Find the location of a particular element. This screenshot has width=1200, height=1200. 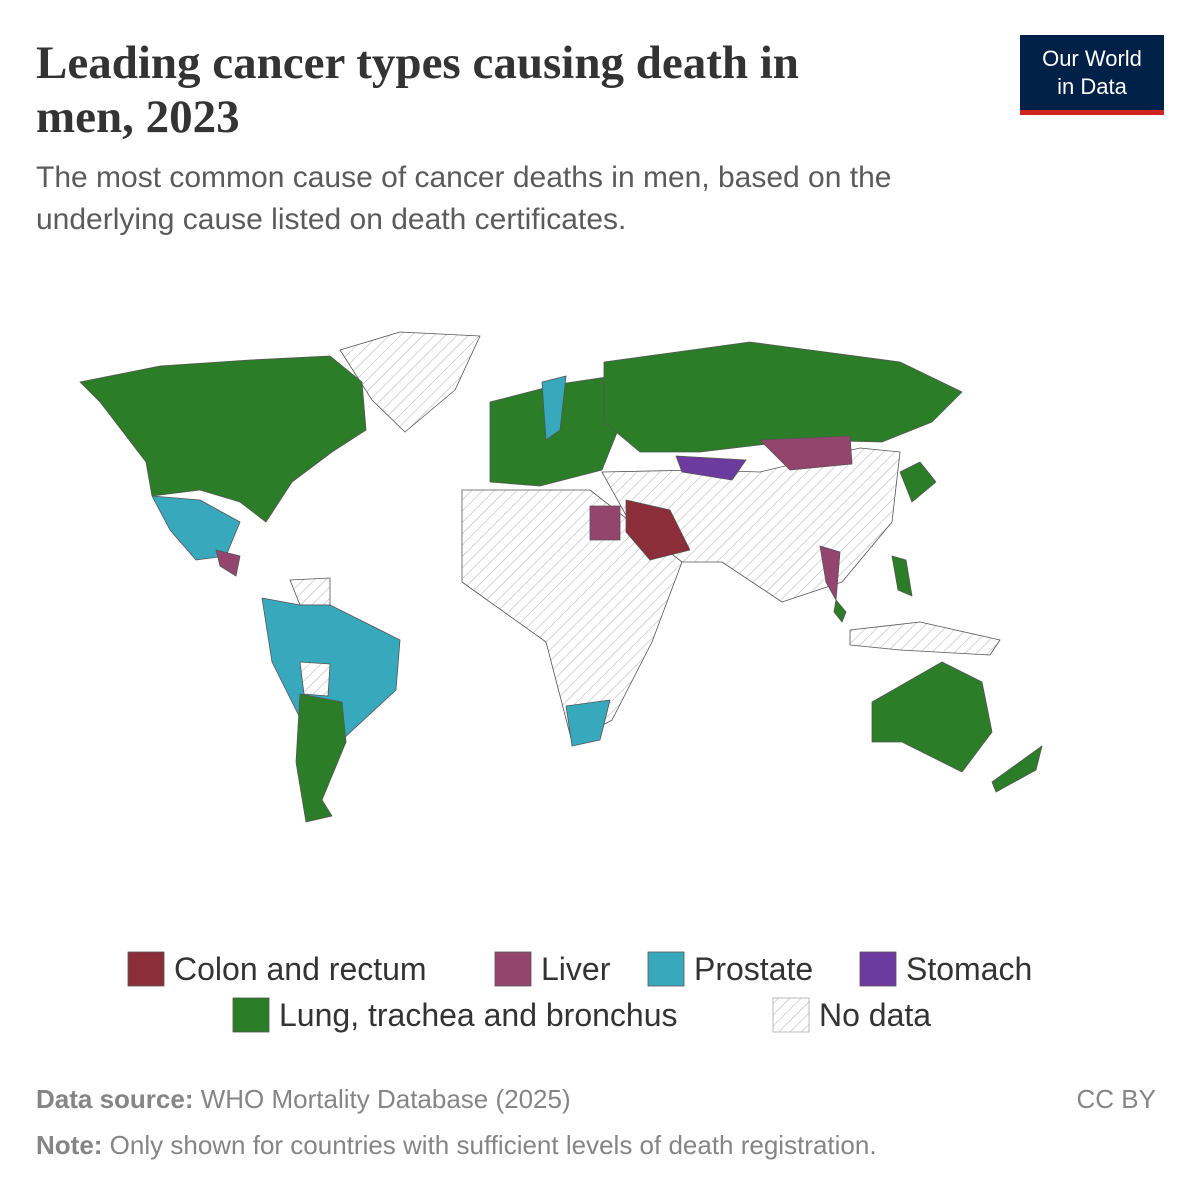

southern-cone is located at coordinates (321, 758).